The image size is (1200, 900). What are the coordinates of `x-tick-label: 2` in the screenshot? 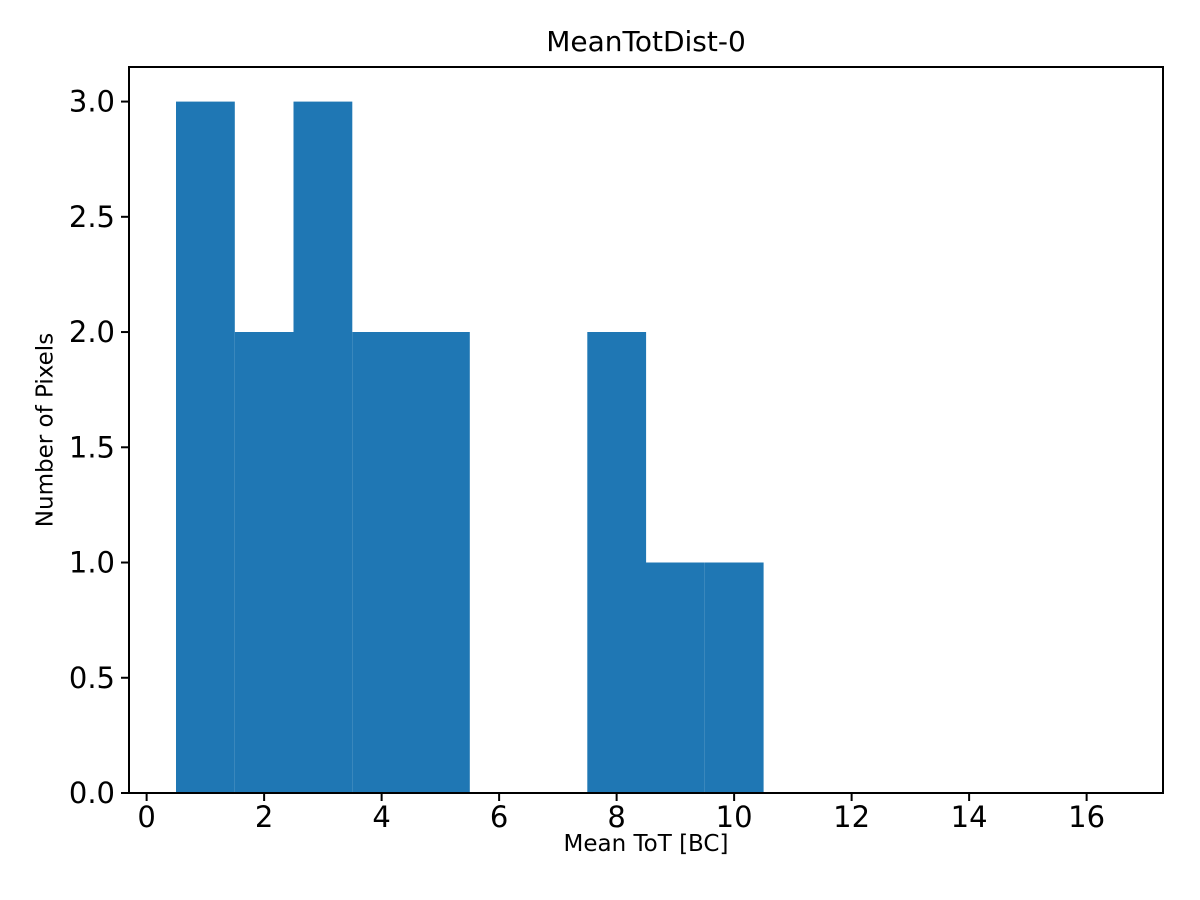 It's located at (264, 817).